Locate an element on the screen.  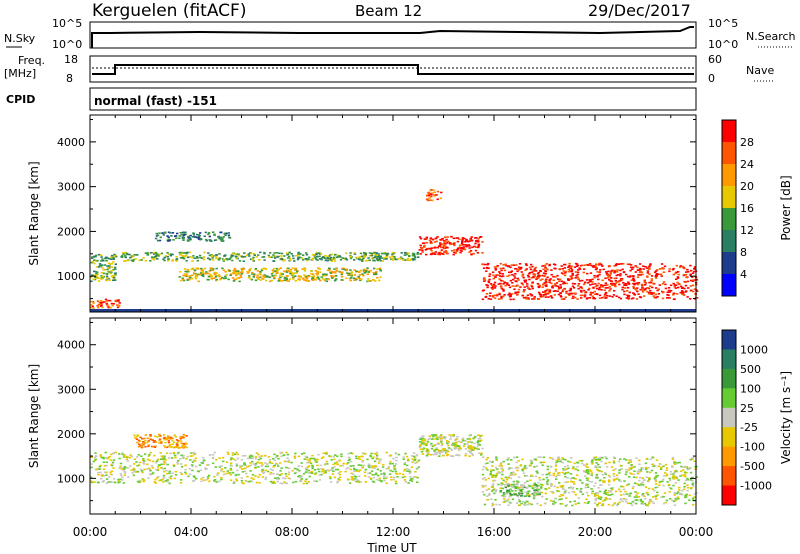
colorbar-tick-label: 8 is located at coordinates (743, 252).